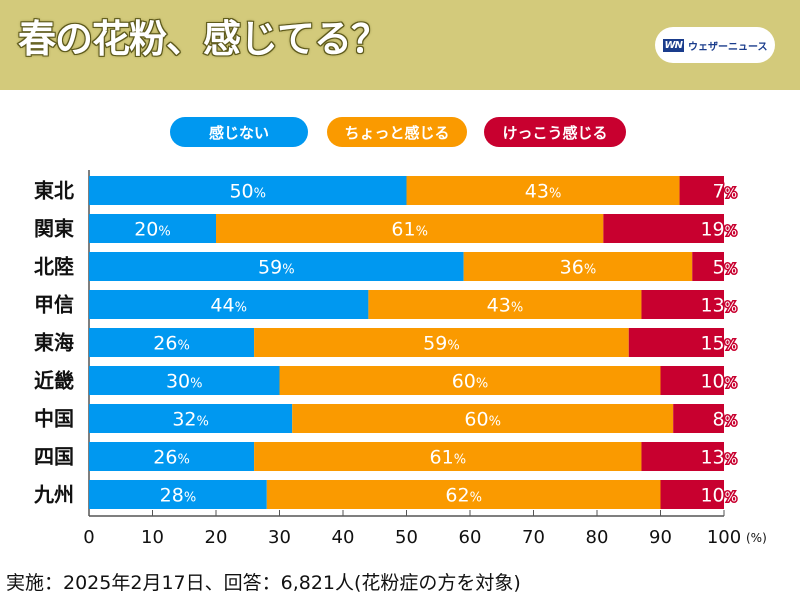 The height and width of the screenshot is (600, 800). I want to click on x-tick-label: 70, so click(533, 537).